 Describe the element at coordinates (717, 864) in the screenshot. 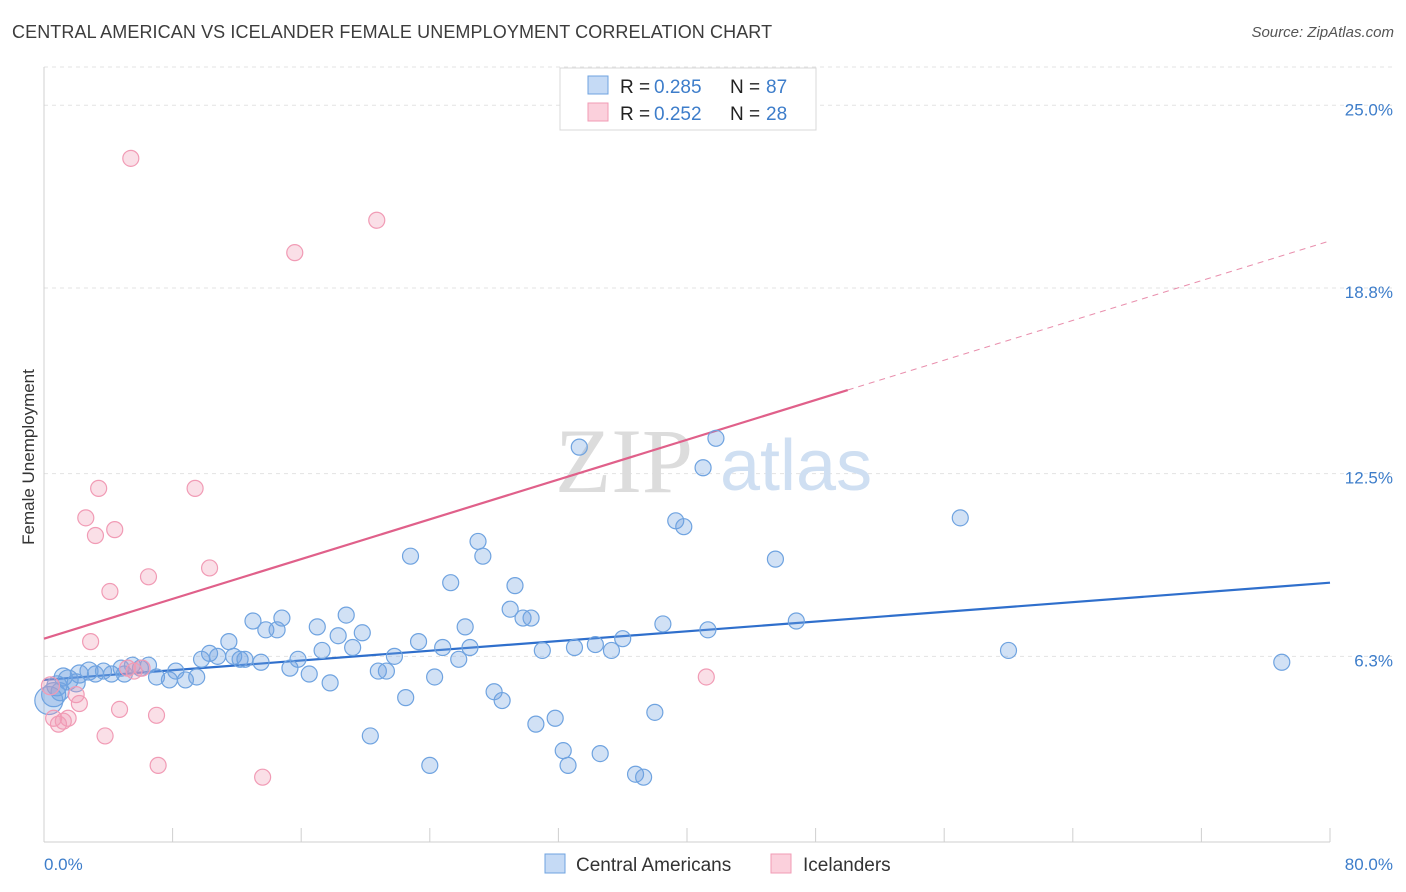

I see `series-legend: Central Americans Icelanders` at that location.